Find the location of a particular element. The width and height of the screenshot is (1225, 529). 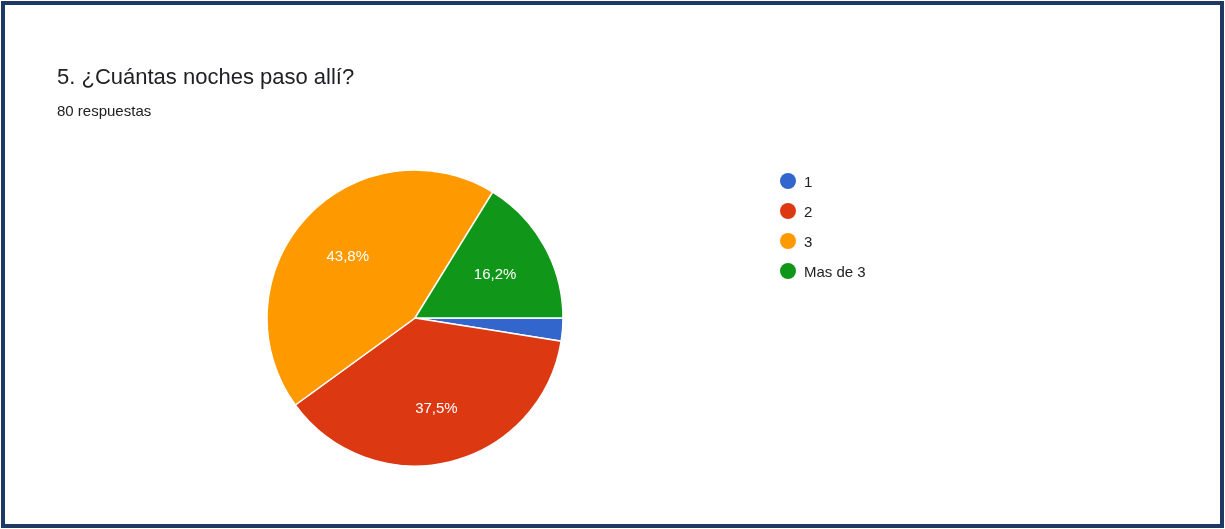

data-label: 37,5% is located at coordinates (436, 407).